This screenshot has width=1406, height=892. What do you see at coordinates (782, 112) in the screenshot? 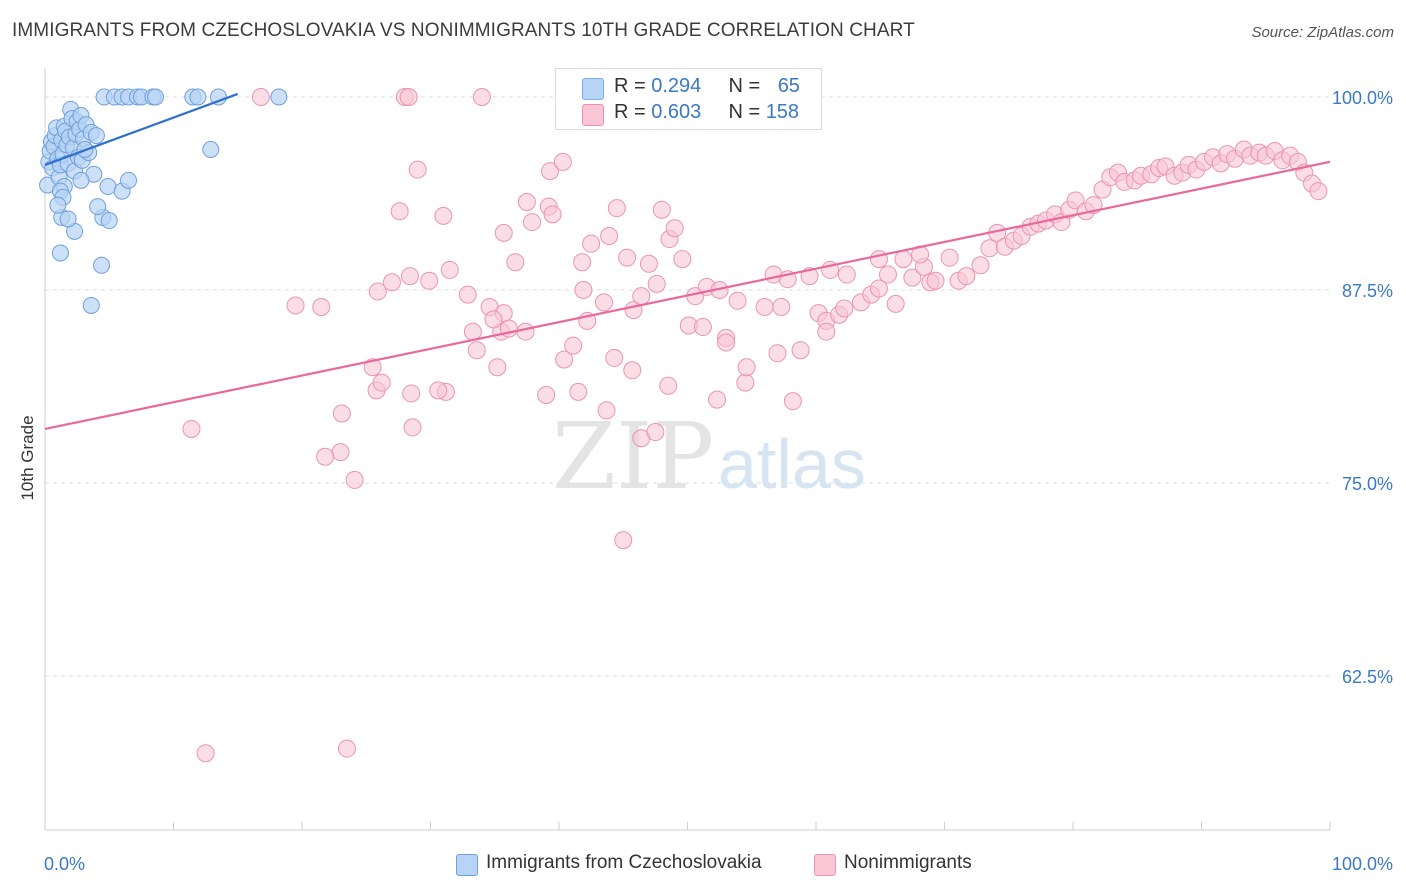
I see `n-value: 158` at bounding box center [782, 112].